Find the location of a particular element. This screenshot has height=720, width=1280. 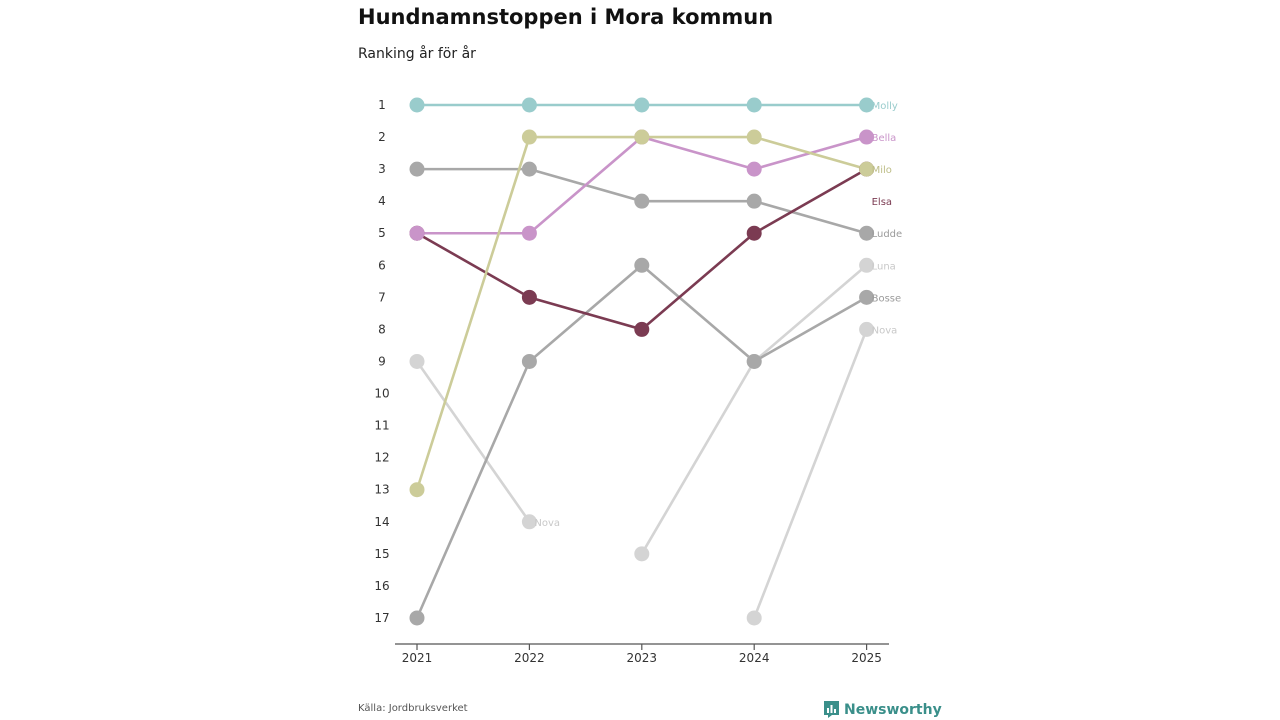

y-tick-label: 17 is located at coordinates (381, 618).